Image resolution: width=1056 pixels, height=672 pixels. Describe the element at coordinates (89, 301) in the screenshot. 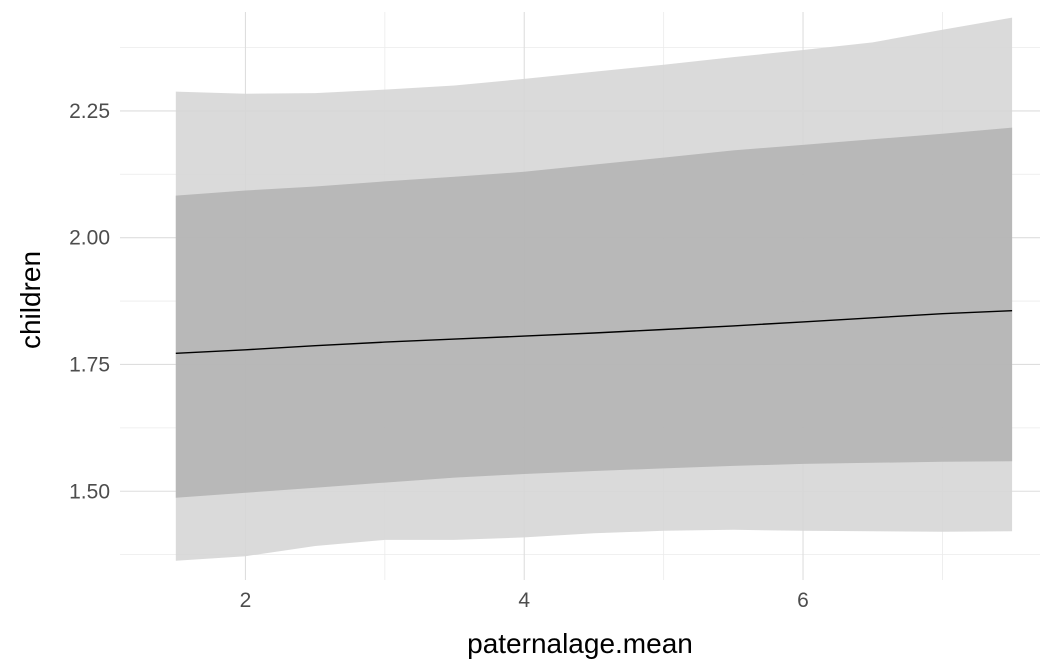

I see `y-axis-tick-labels: 1.50 1.75 2.00 2.25` at that location.